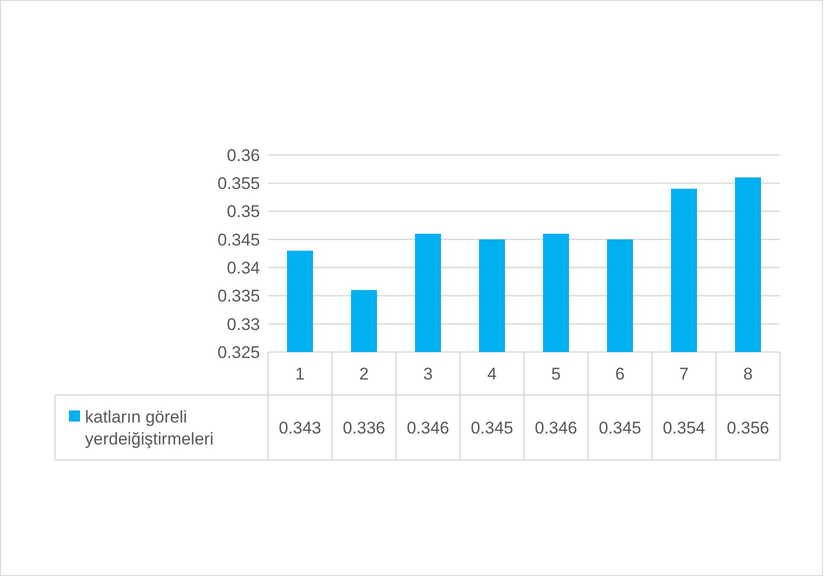 The width and height of the screenshot is (832, 576). What do you see at coordinates (492, 374) in the screenshot?
I see `x-tick-label: 4` at bounding box center [492, 374].